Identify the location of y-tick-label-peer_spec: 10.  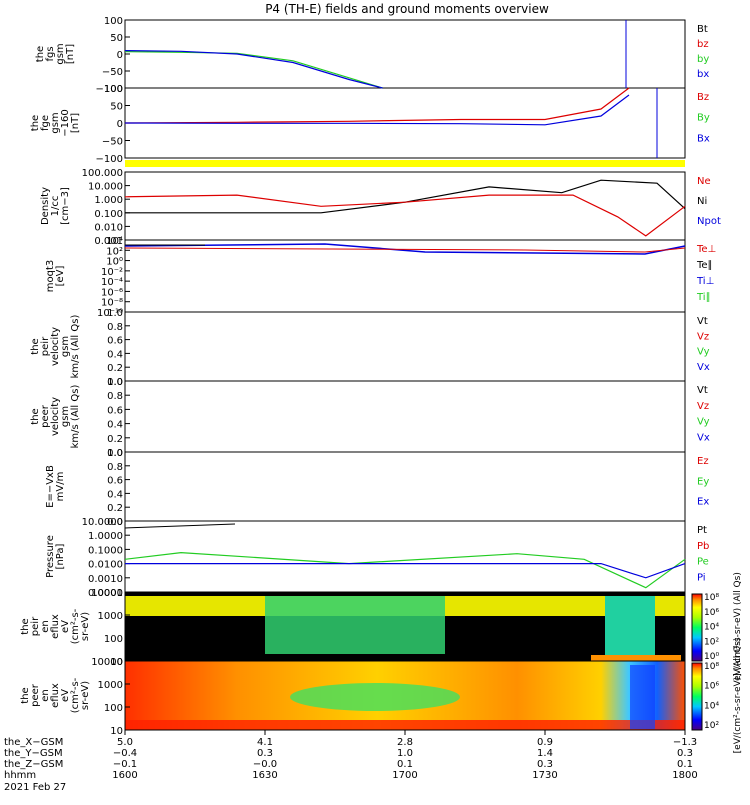
(116, 731).